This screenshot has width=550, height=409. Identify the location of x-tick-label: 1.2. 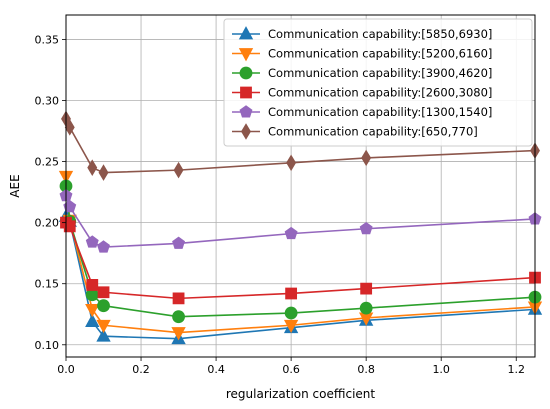
(516, 369).